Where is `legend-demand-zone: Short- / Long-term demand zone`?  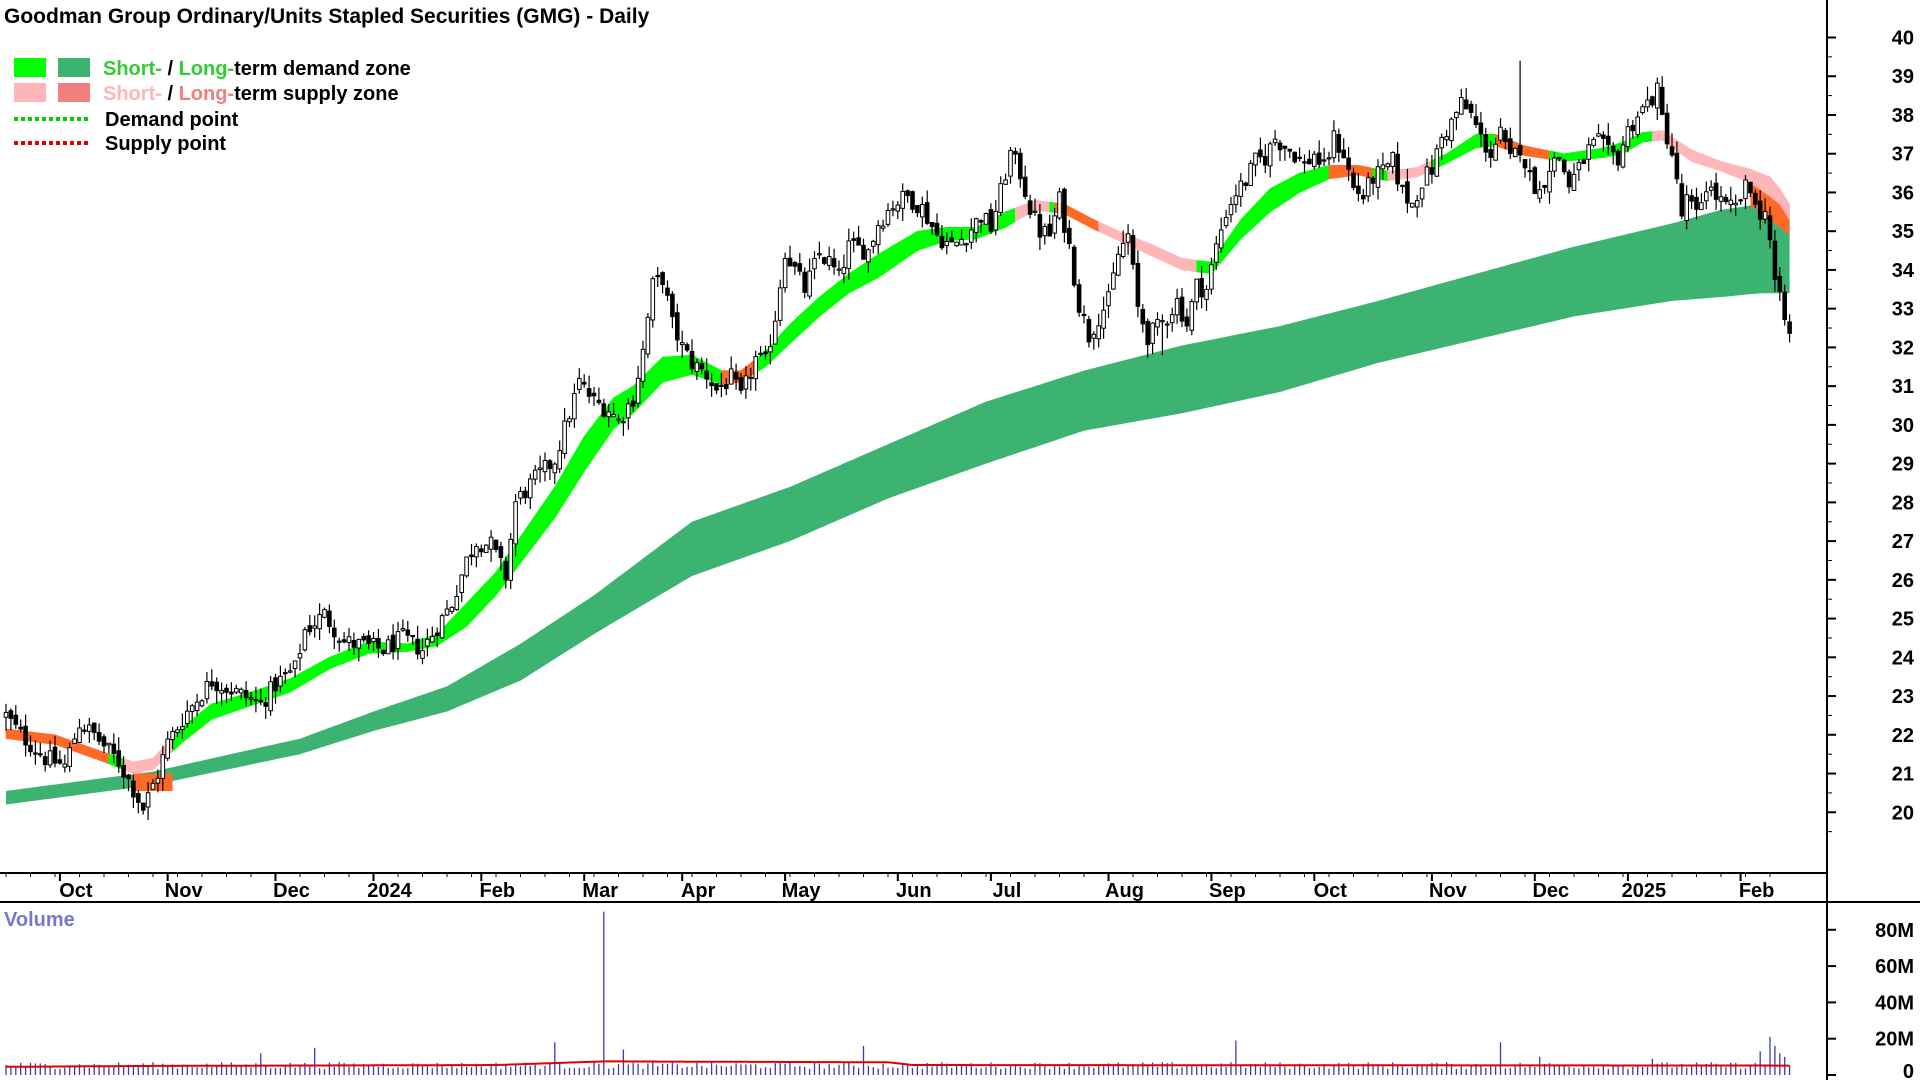 legend-demand-zone: Short- / Long-term demand zone is located at coordinates (257, 69).